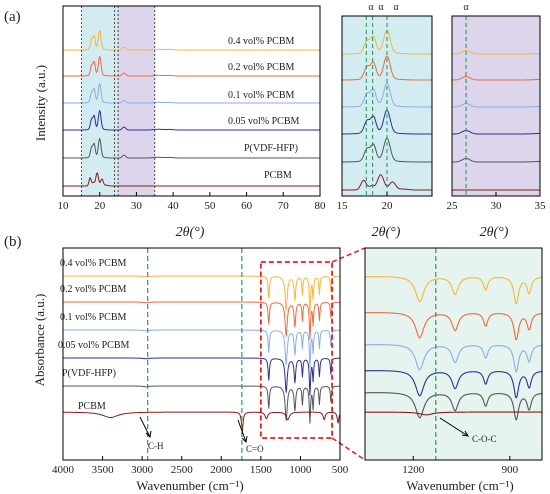 This screenshot has width=550, height=494. I want to click on alpha-mark-3: α, so click(396, 7).